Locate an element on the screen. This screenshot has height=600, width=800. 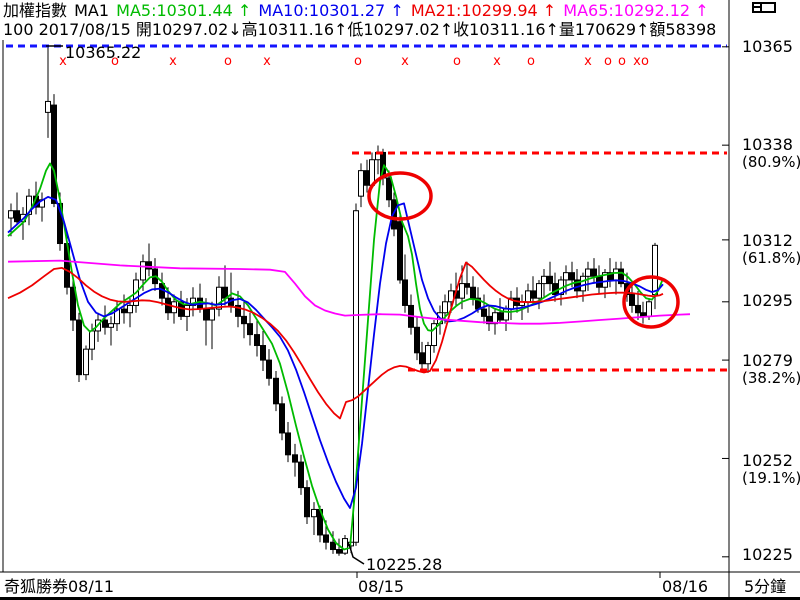
restore-window-icon-divider is located at coordinates (761, 7).